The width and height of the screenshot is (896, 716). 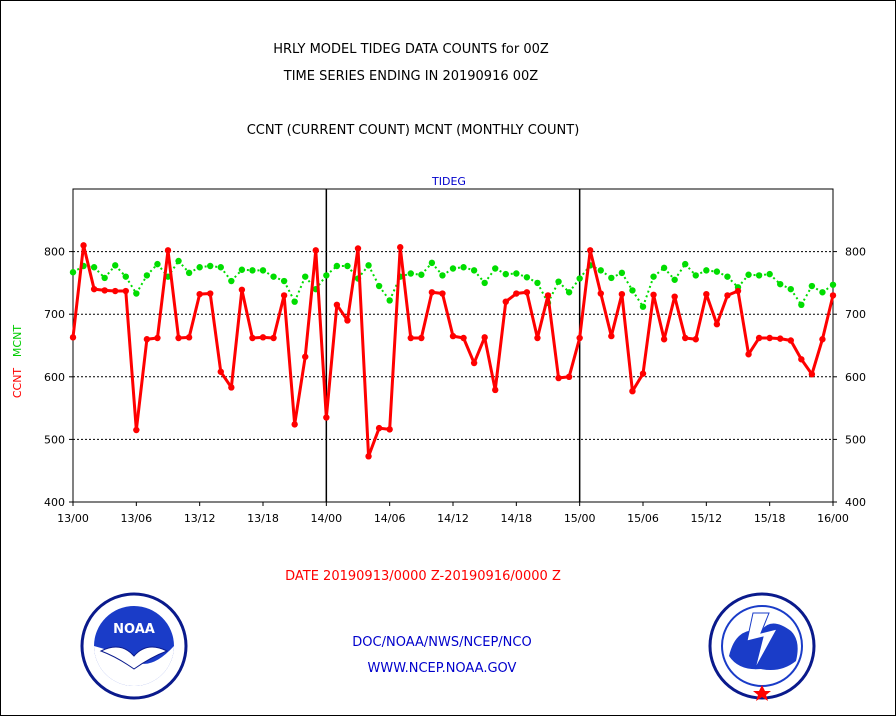 What do you see at coordinates (54, 377) in the screenshot?
I see `y-tick-label-left: 600` at bounding box center [54, 377].